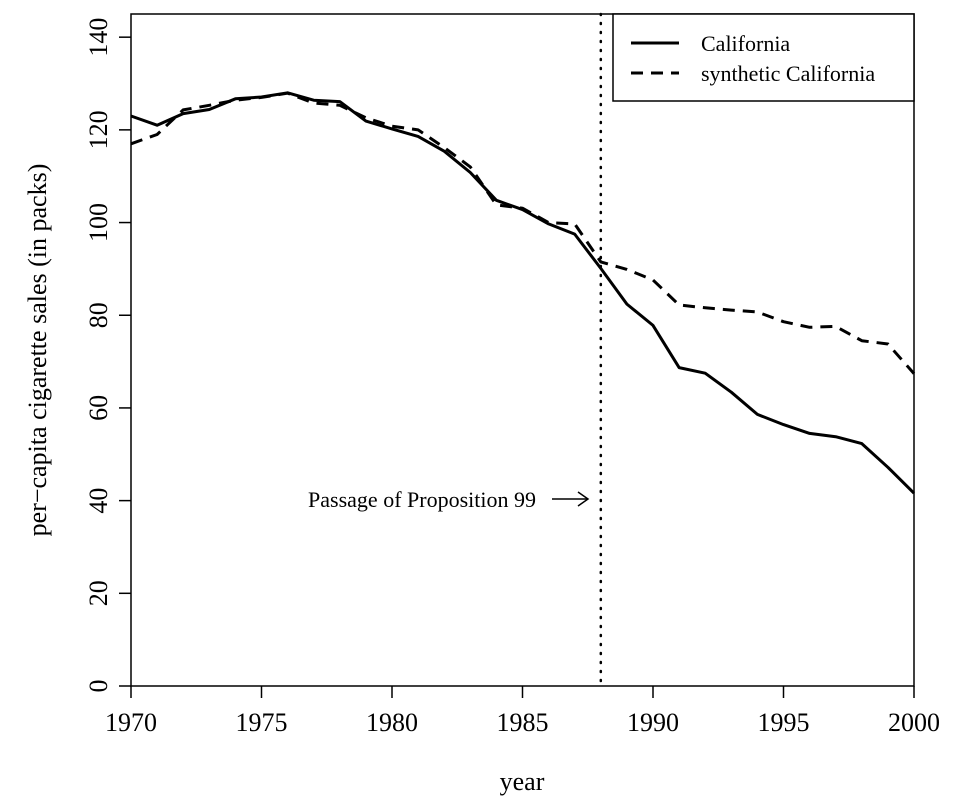  What do you see at coordinates (98, 222) in the screenshot?
I see `y-tick-label: 100` at bounding box center [98, 222].